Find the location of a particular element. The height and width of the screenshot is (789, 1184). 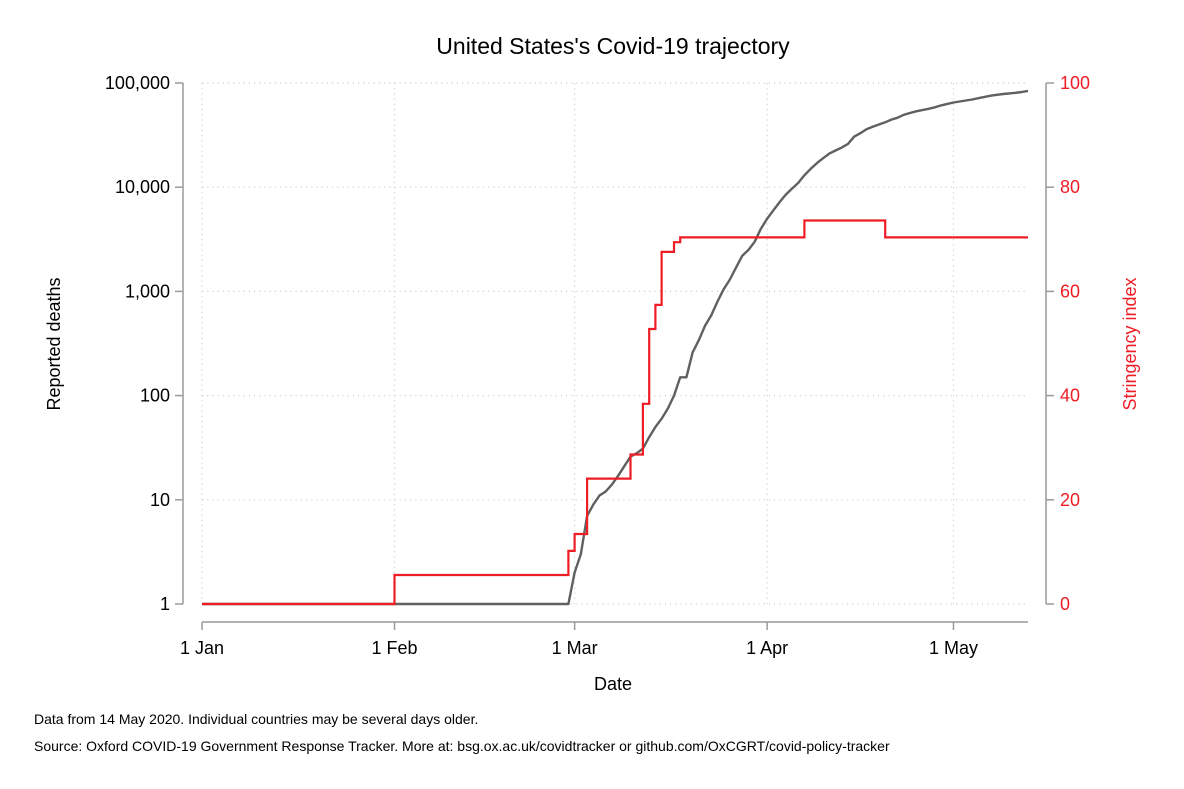

x-tick-label: 1 Jan is located at coordinates (202, 648).